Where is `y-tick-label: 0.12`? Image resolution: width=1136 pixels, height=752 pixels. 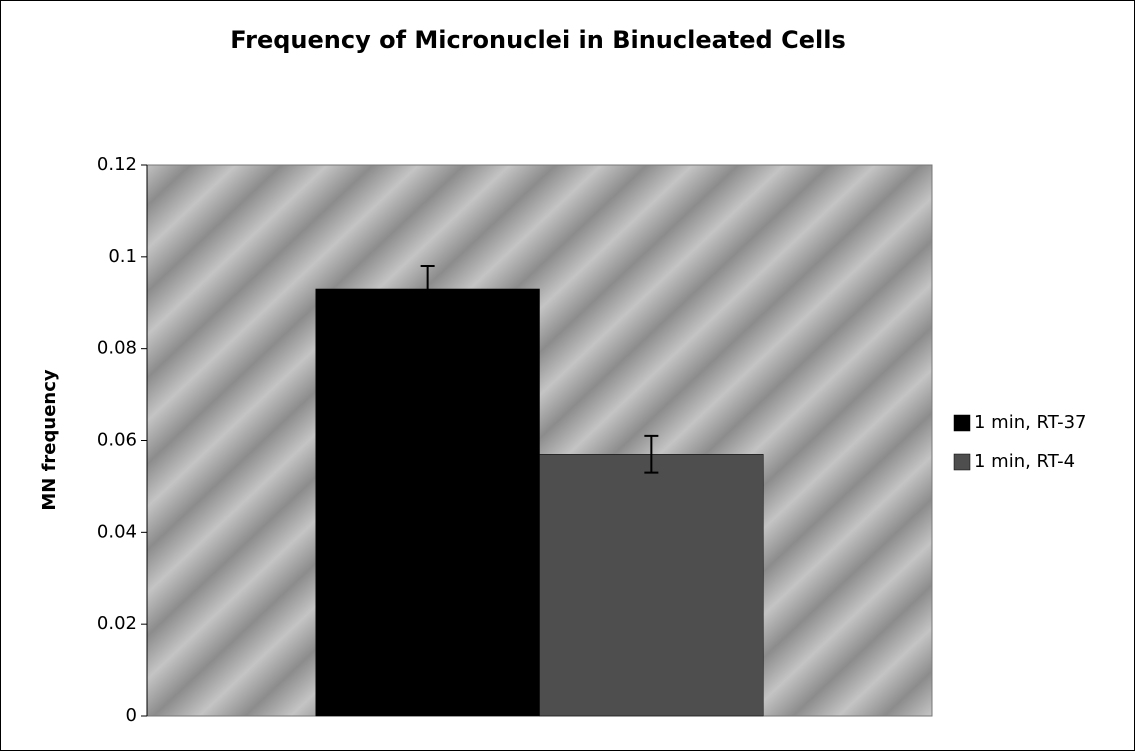 y-tick-label: 0.12 is located at coordinates (117, 164).